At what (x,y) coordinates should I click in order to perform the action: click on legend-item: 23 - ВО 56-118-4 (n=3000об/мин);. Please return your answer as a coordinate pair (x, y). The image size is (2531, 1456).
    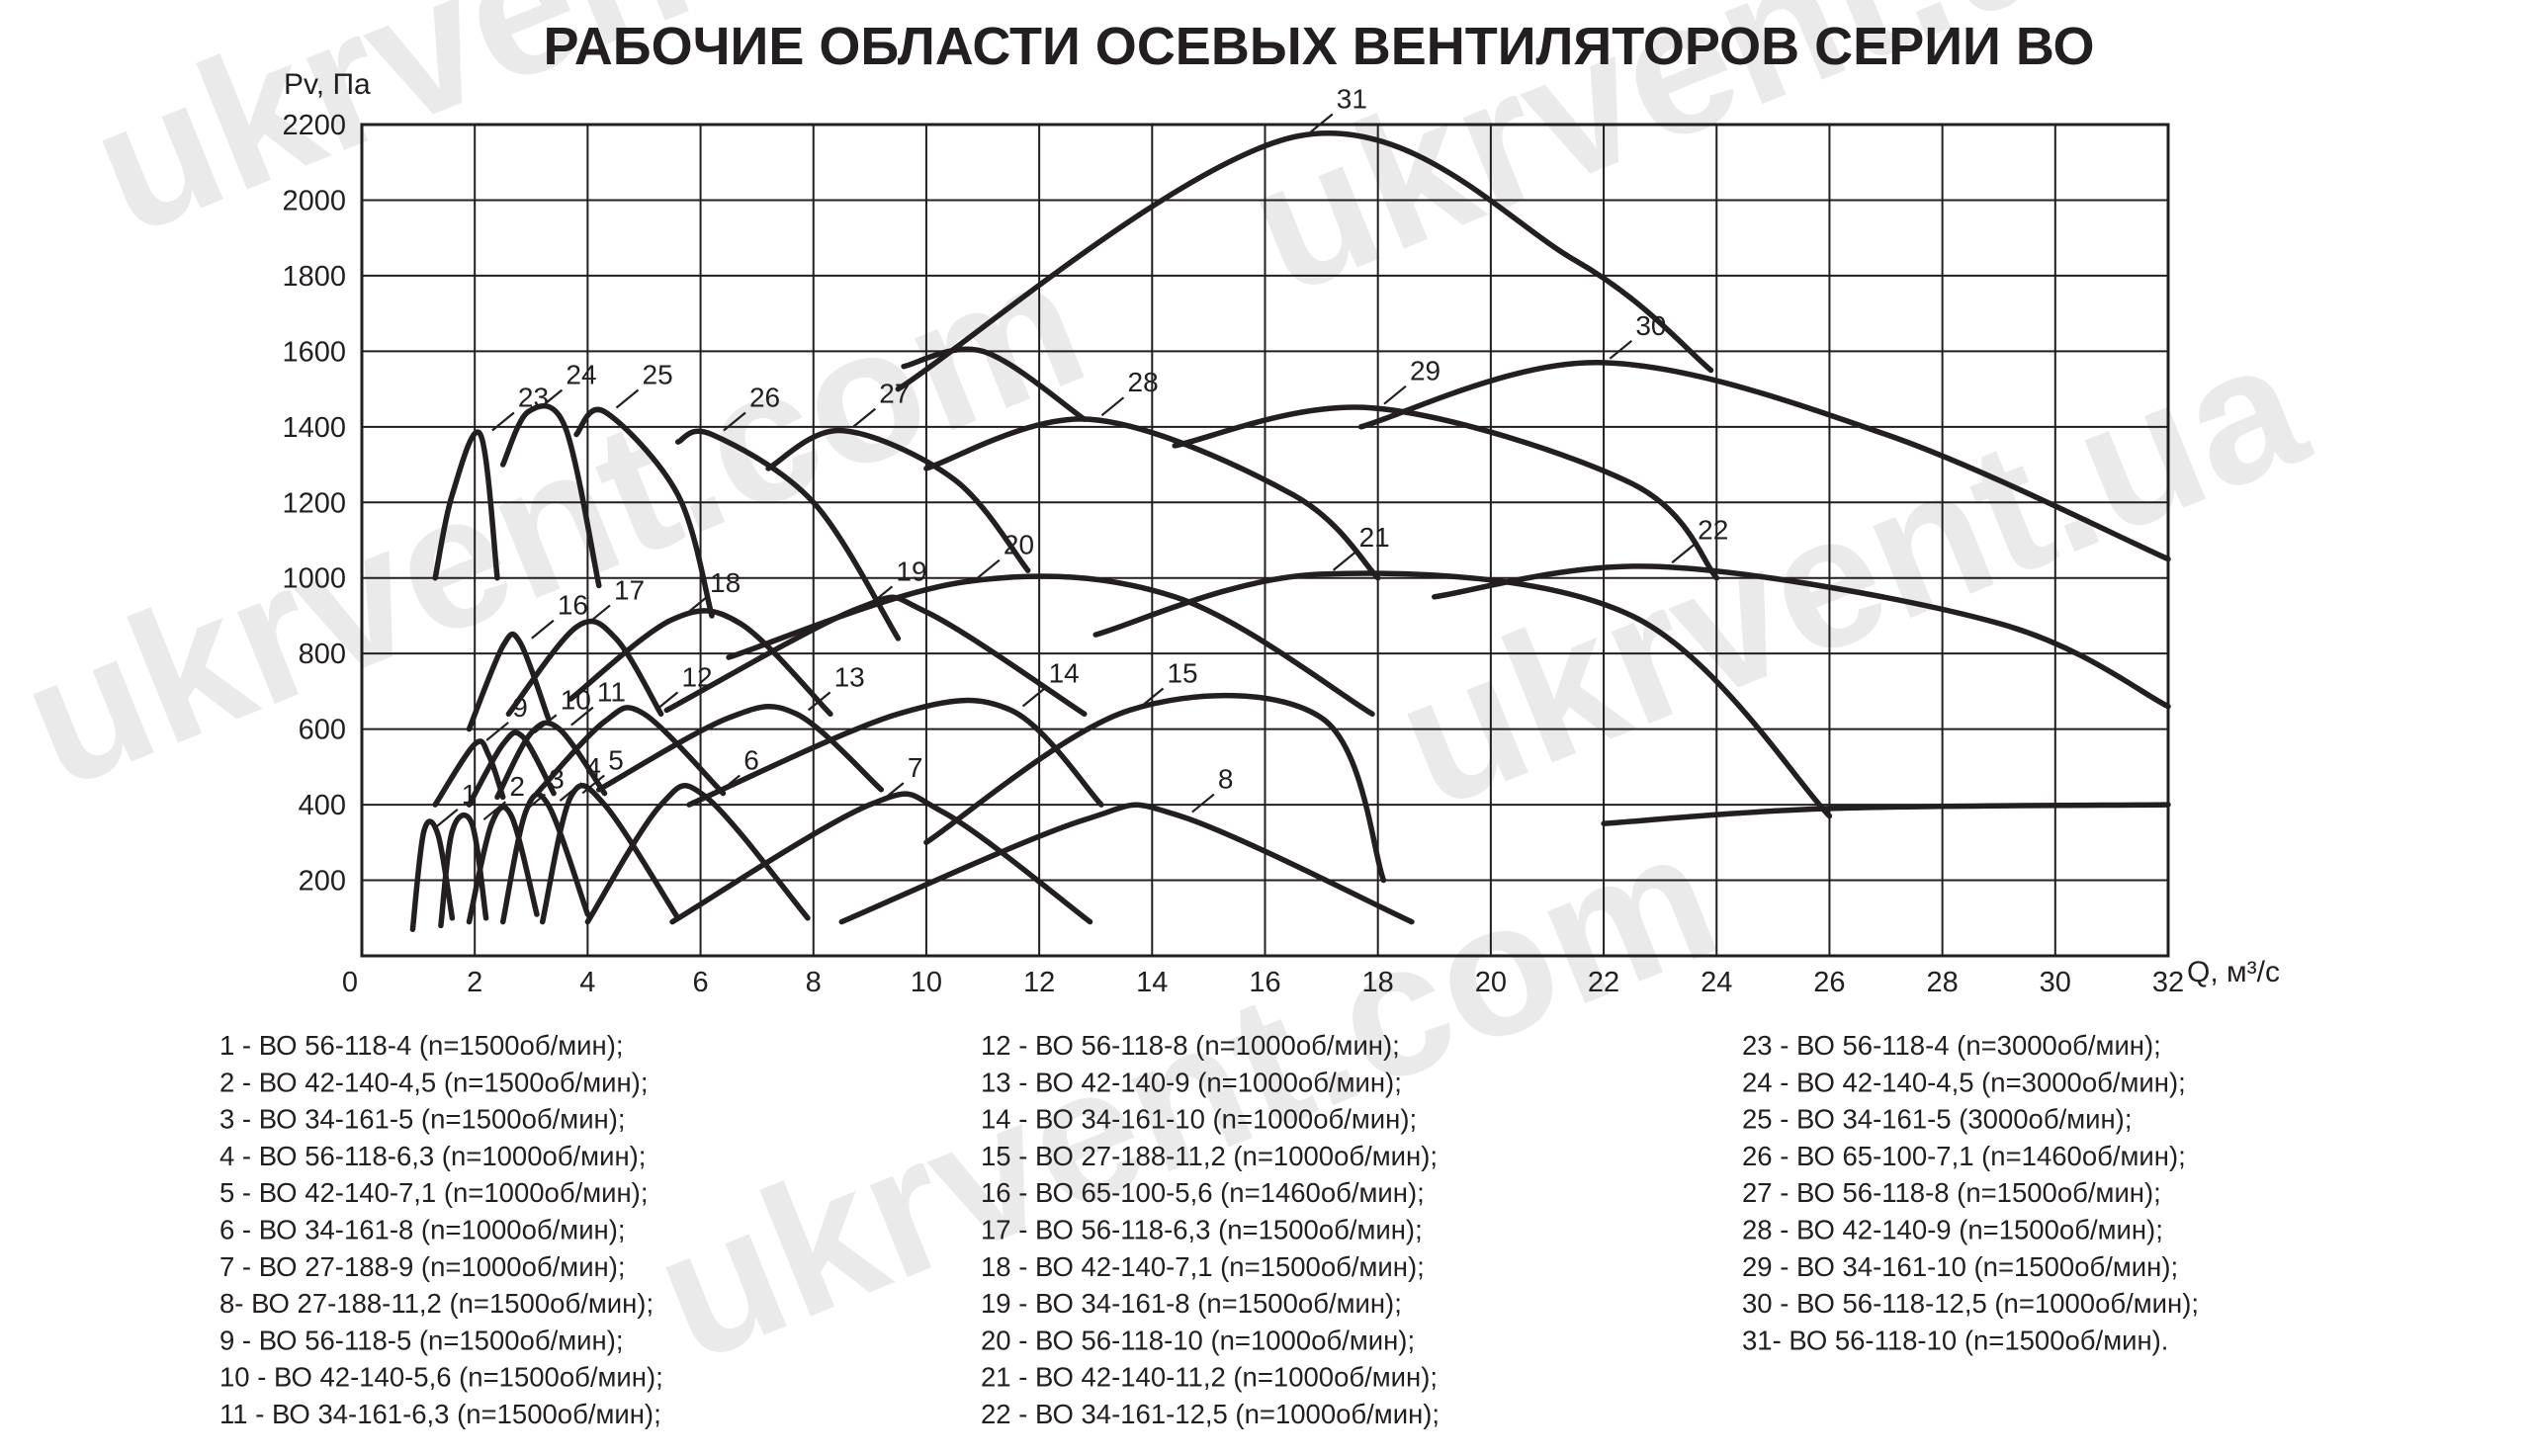
    Looking at the image, I should click on (1952, 1045).